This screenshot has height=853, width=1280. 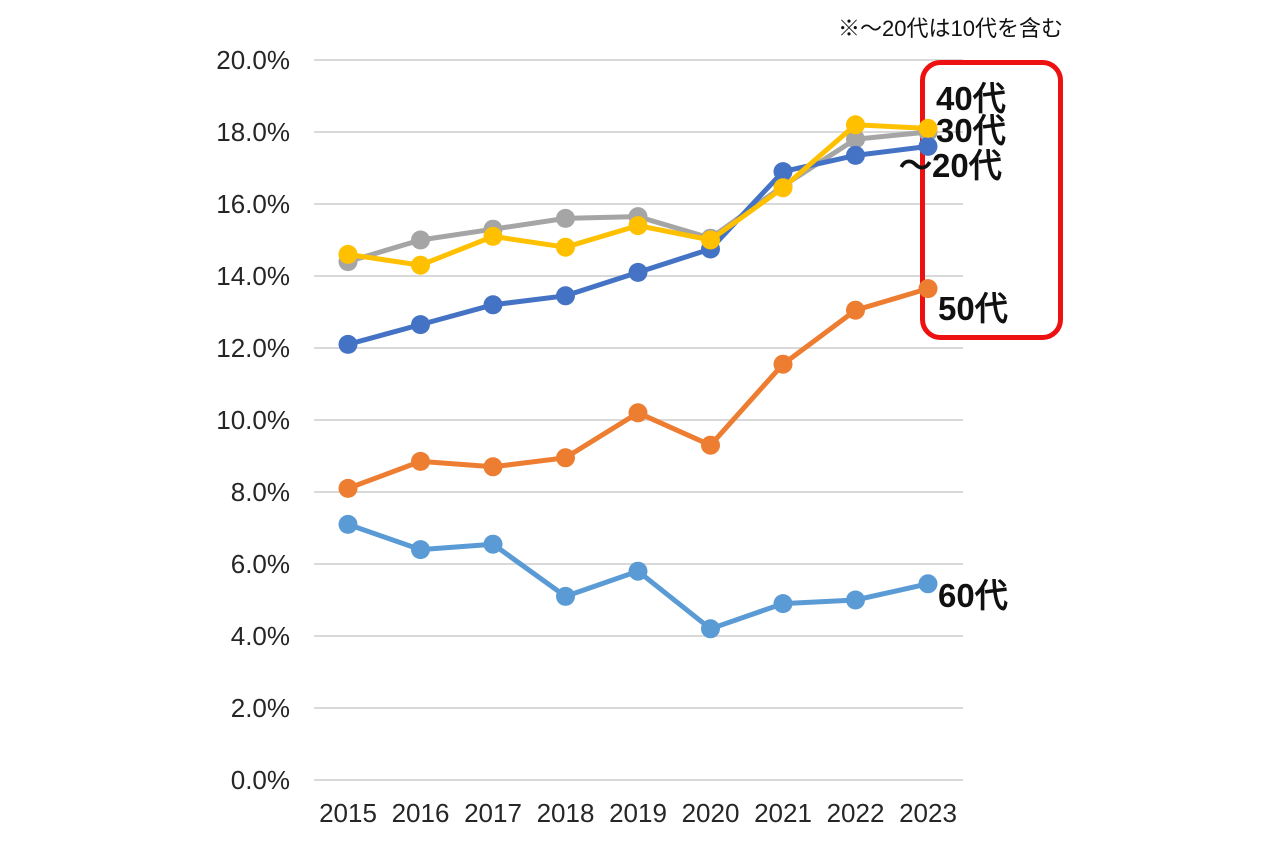 I want to click on highlight-box, so click(x=991, y=200).